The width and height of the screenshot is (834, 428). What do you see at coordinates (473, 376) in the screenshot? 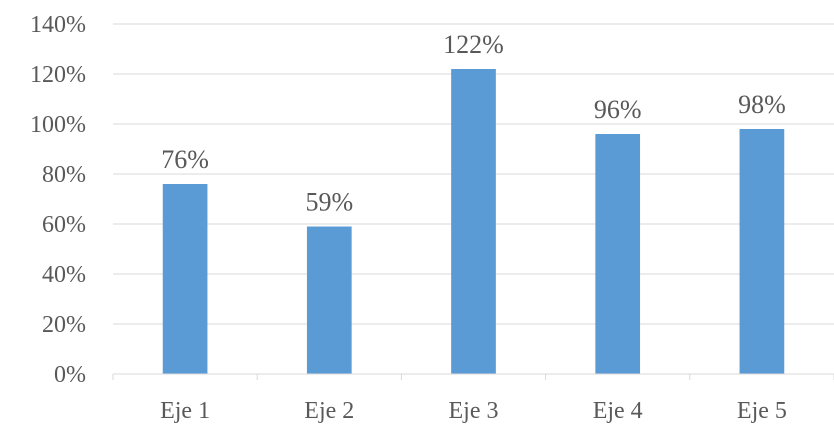
I see `x-axis` at bounding box center [473, 376].